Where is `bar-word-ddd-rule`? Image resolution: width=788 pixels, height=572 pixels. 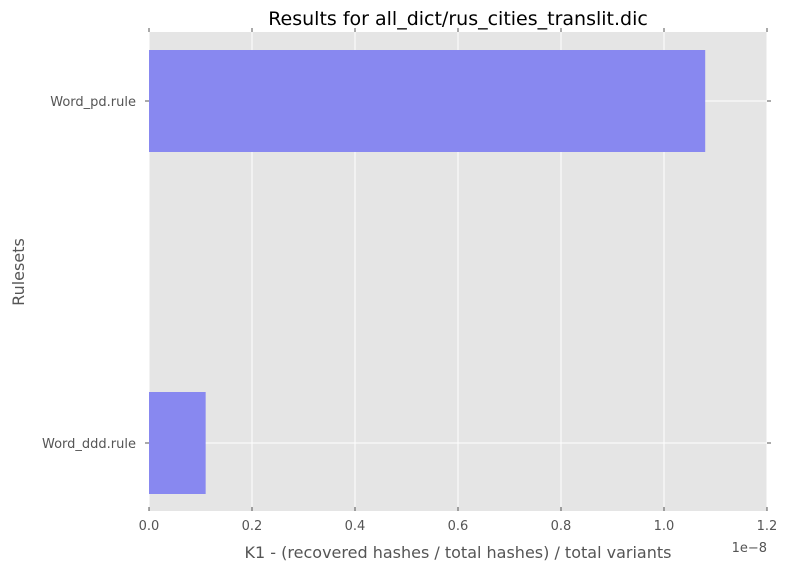
bar-word-ddd-rule is located at coordinates (177, 443).